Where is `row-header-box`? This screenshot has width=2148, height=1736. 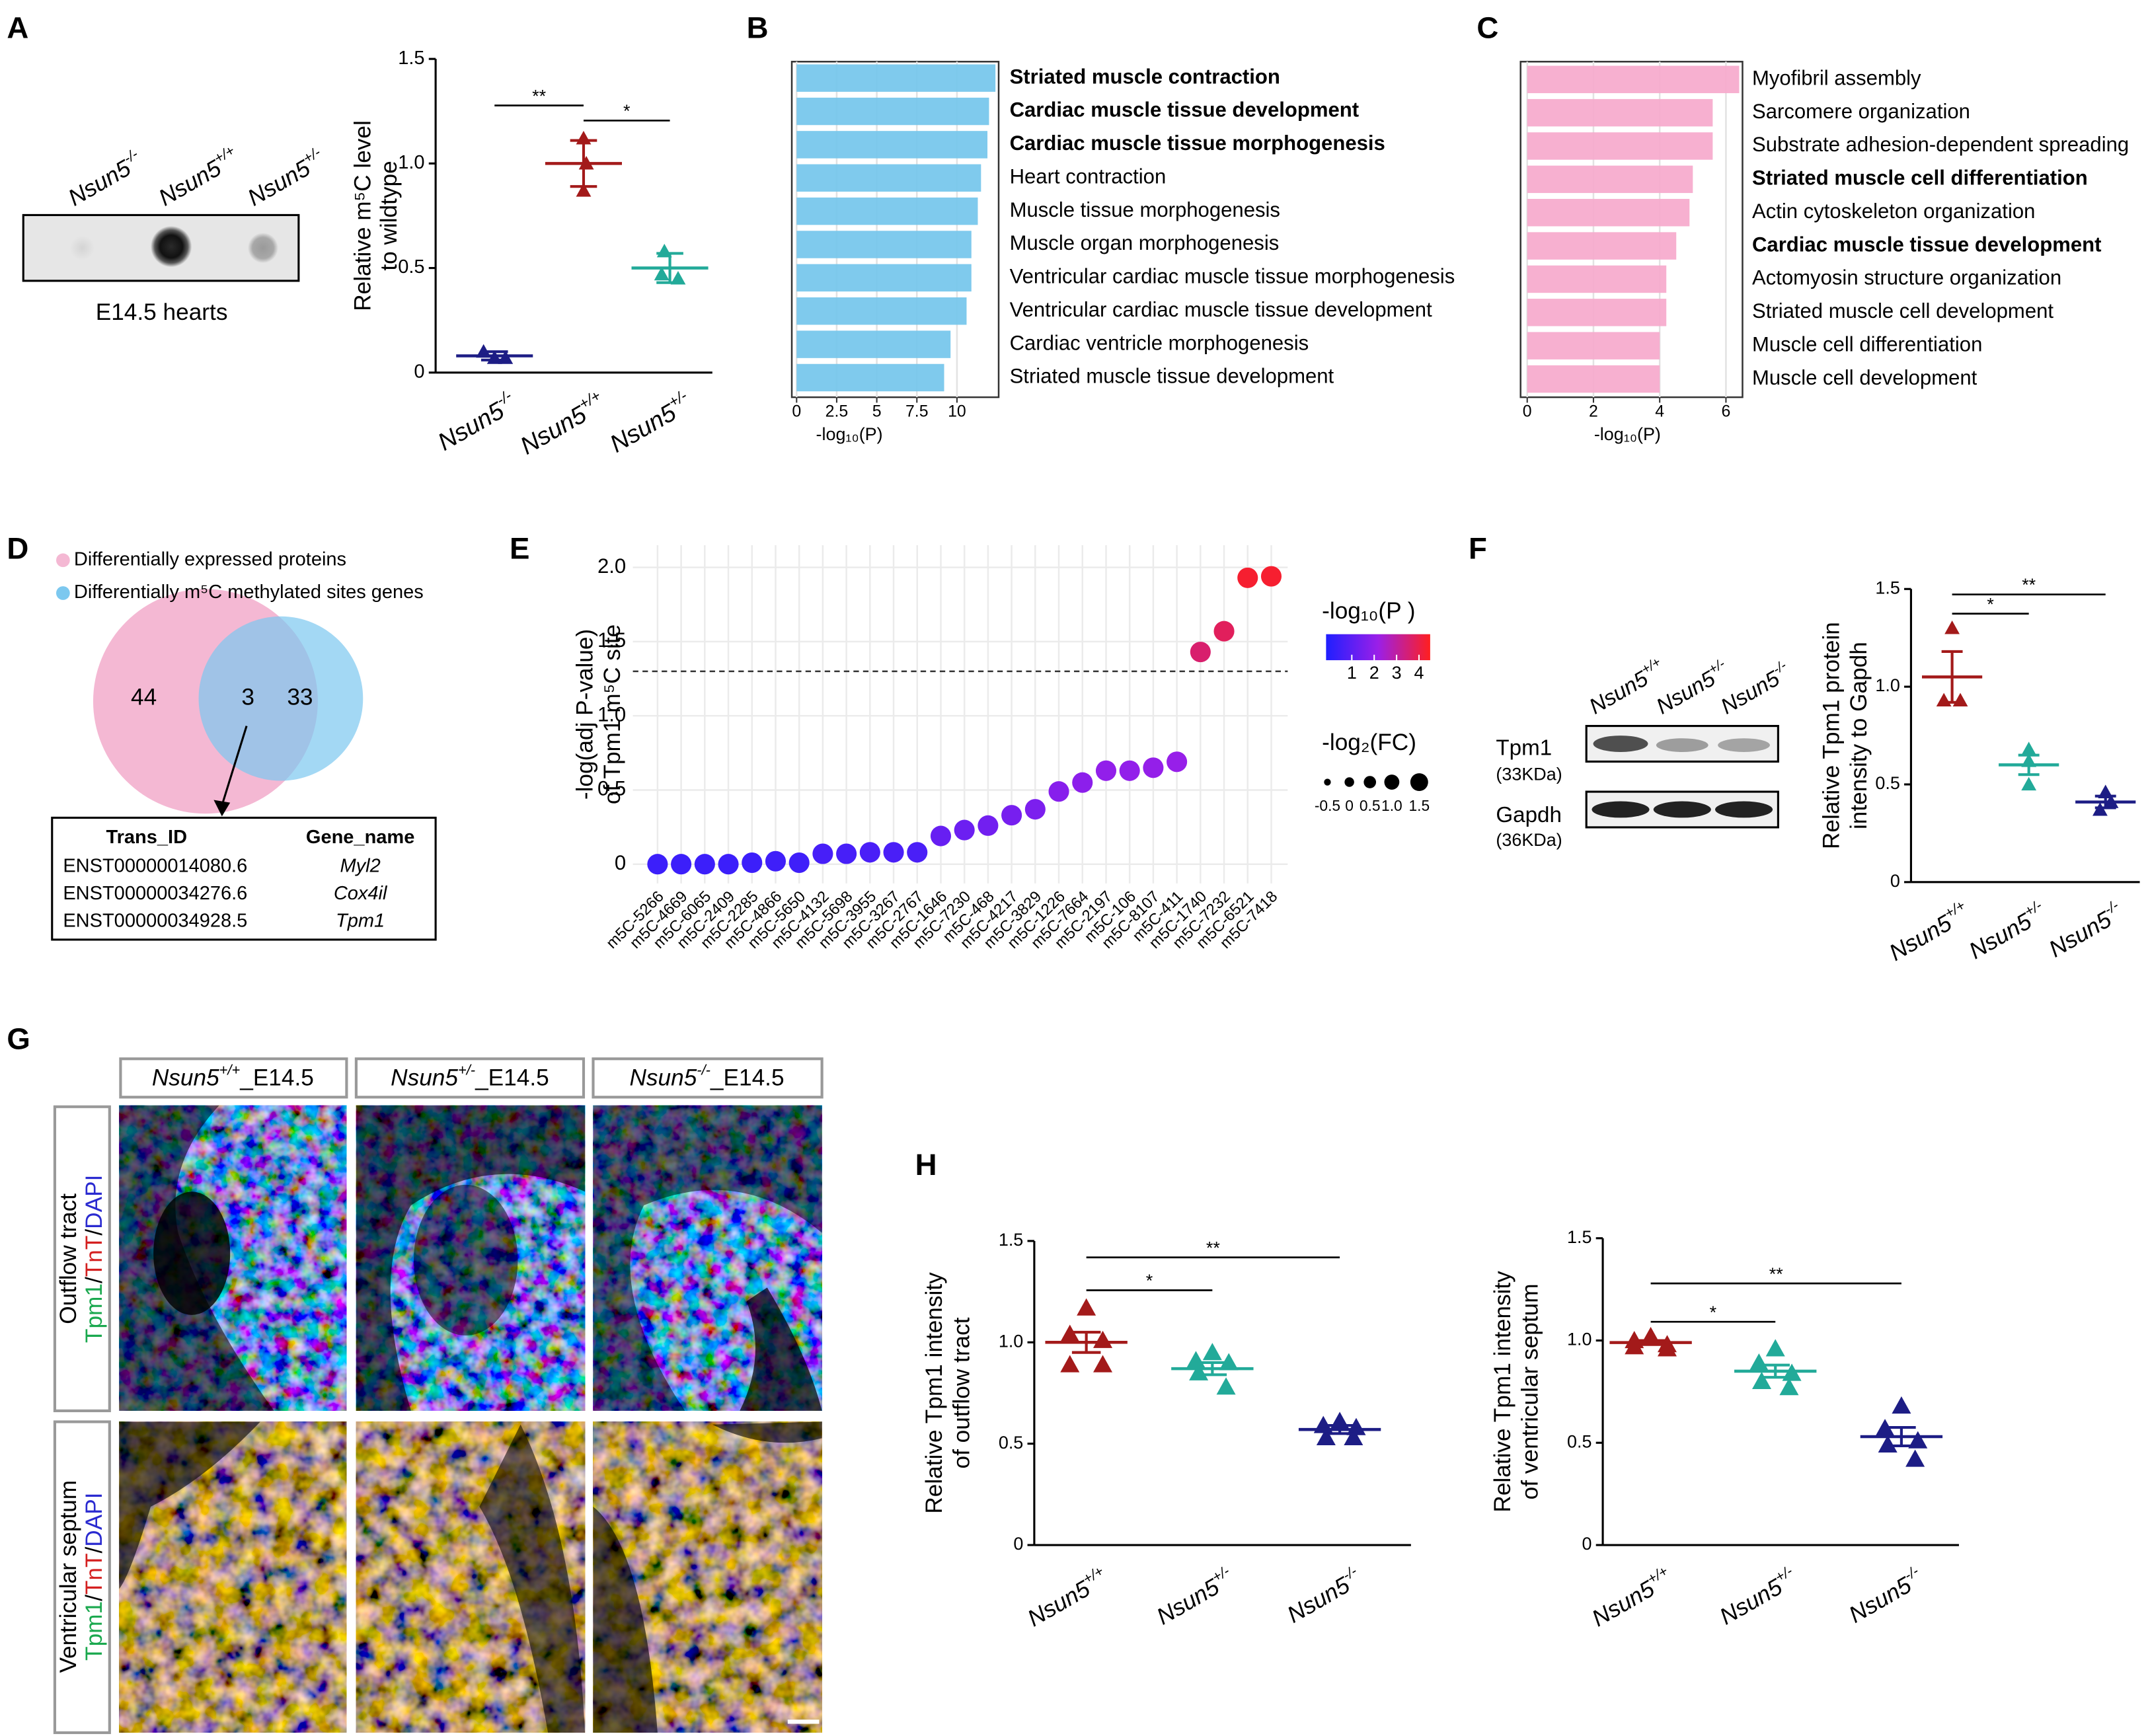 row-header-box is located at coordinates (82, 1258).